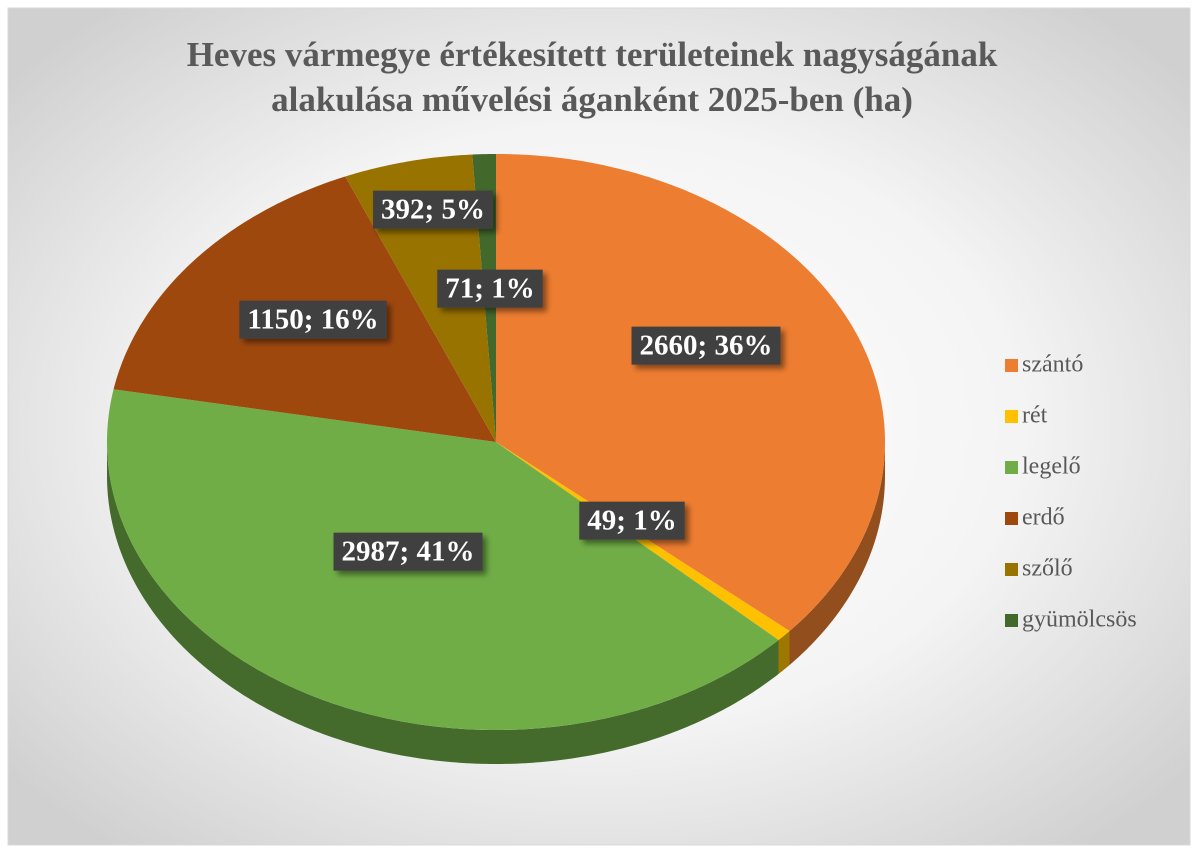  Describe the element at coordinates (1052, 365) in the screenshot. I see `legend-label: szántó` at that location.